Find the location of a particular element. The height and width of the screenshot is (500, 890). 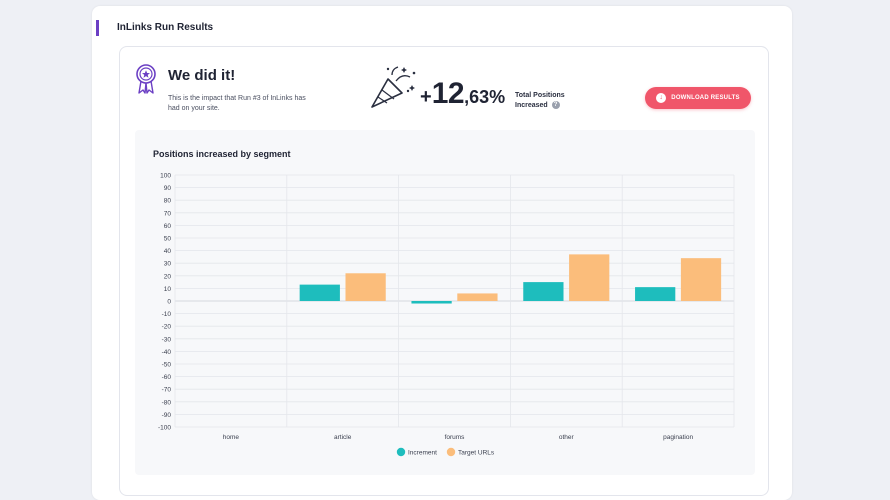

y-tick-label: -70 is located at coordinates (167, 390).